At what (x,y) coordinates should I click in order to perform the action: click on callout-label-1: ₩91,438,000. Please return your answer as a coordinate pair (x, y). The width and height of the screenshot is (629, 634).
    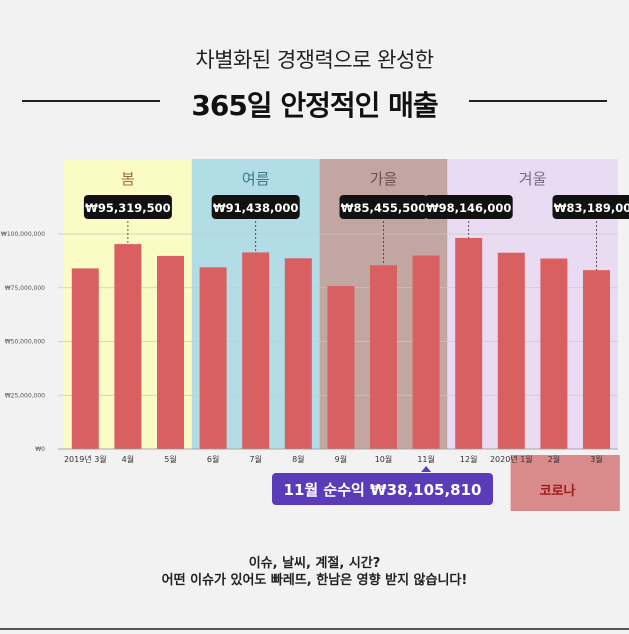
    Looking at the image, I should click on (255, 208).